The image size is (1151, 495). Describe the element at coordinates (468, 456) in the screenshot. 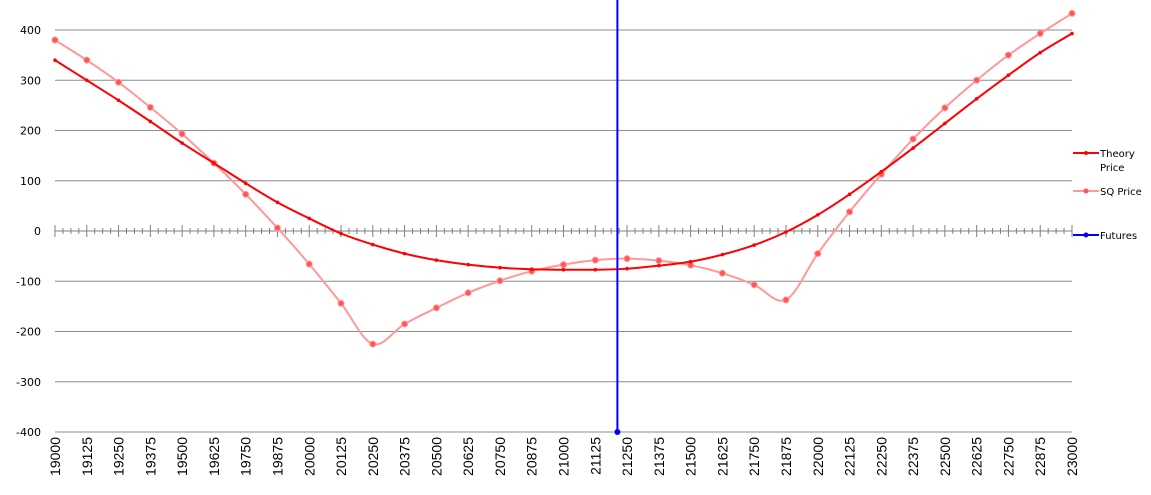

I see `x-tick-label: 20625` at that location.